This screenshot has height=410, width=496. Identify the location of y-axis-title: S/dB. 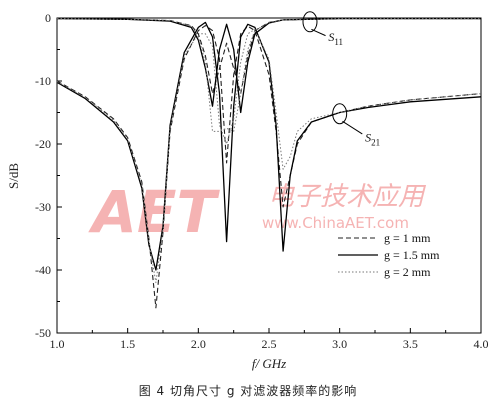
(13, 176).